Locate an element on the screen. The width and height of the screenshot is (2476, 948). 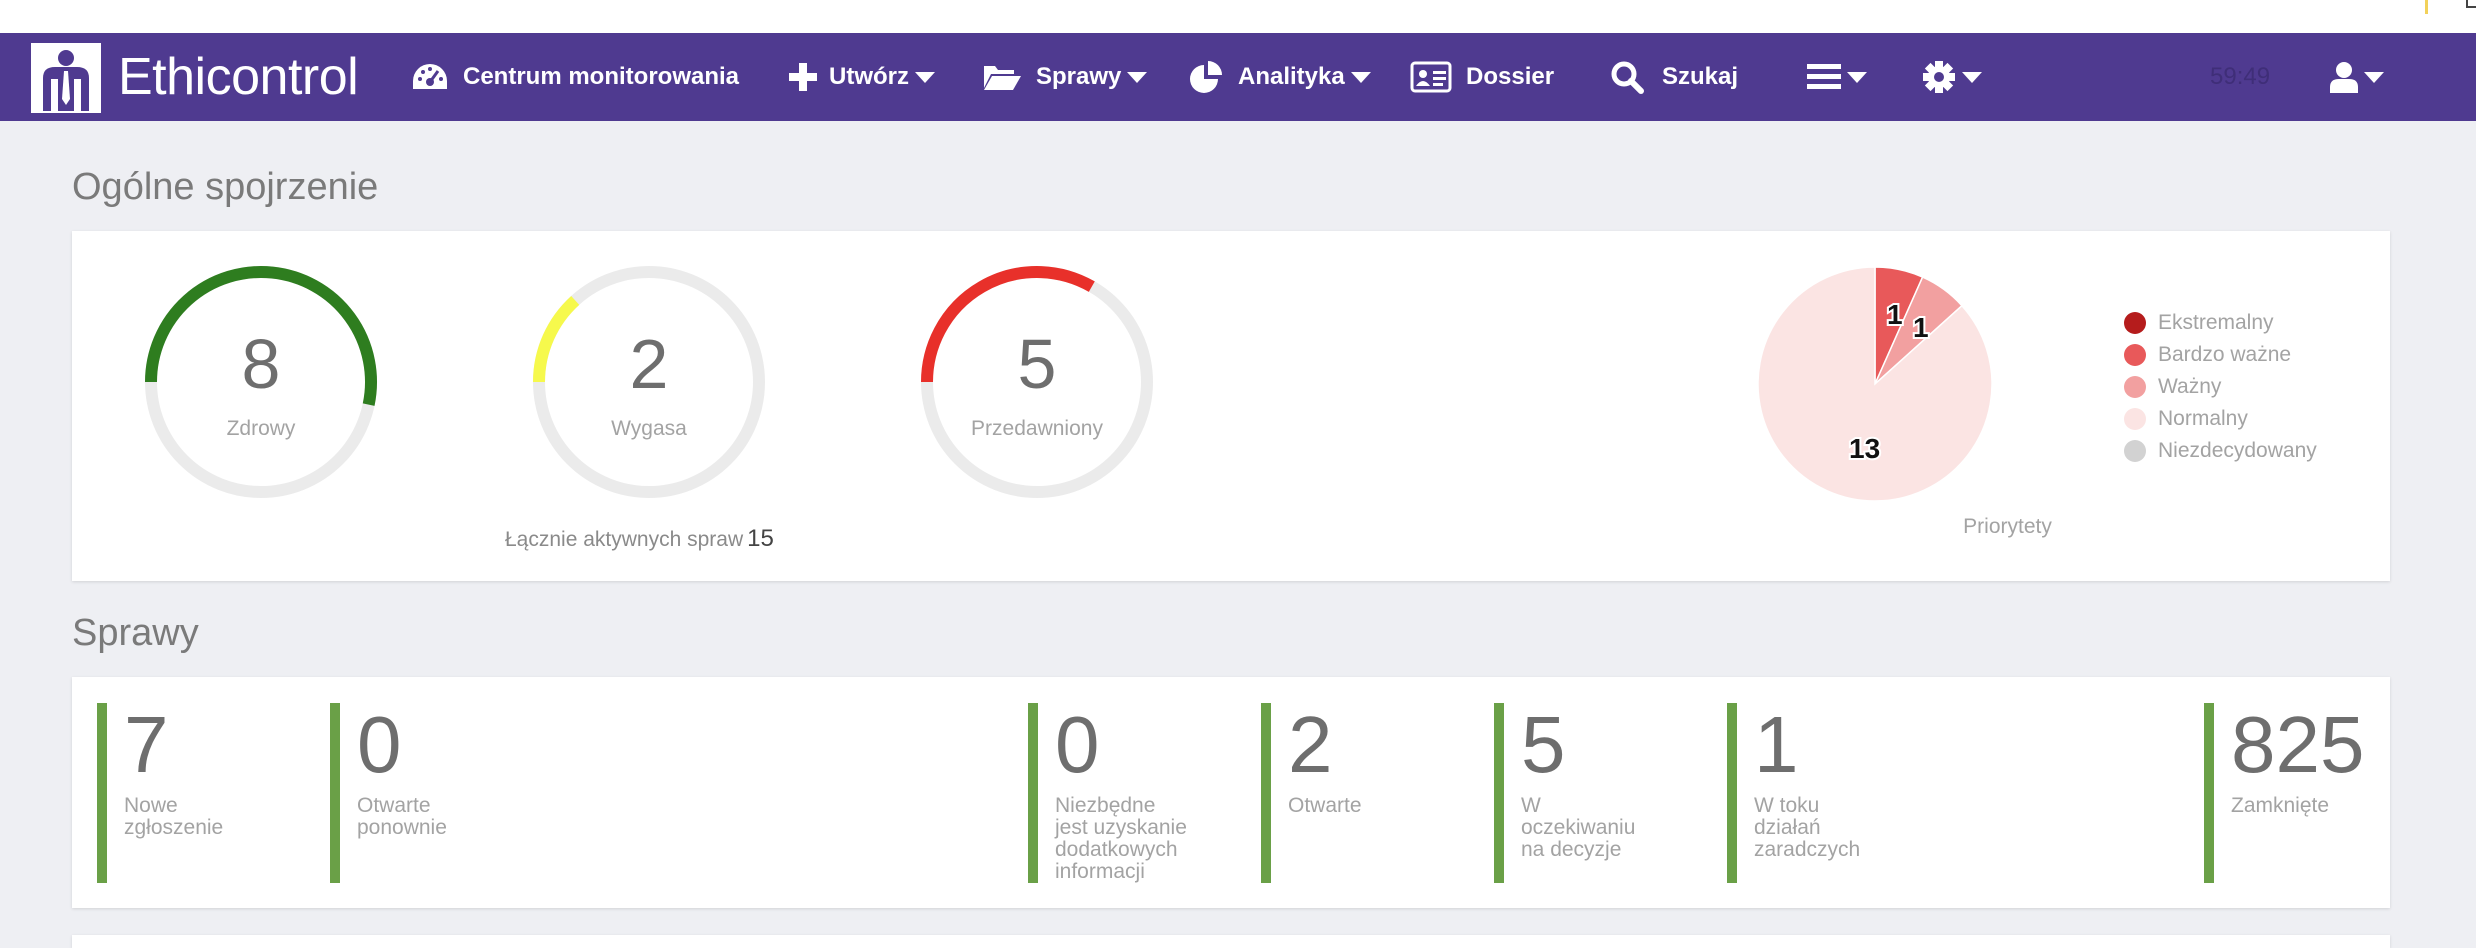
nav-menu is located at coordinates (1837, 77).